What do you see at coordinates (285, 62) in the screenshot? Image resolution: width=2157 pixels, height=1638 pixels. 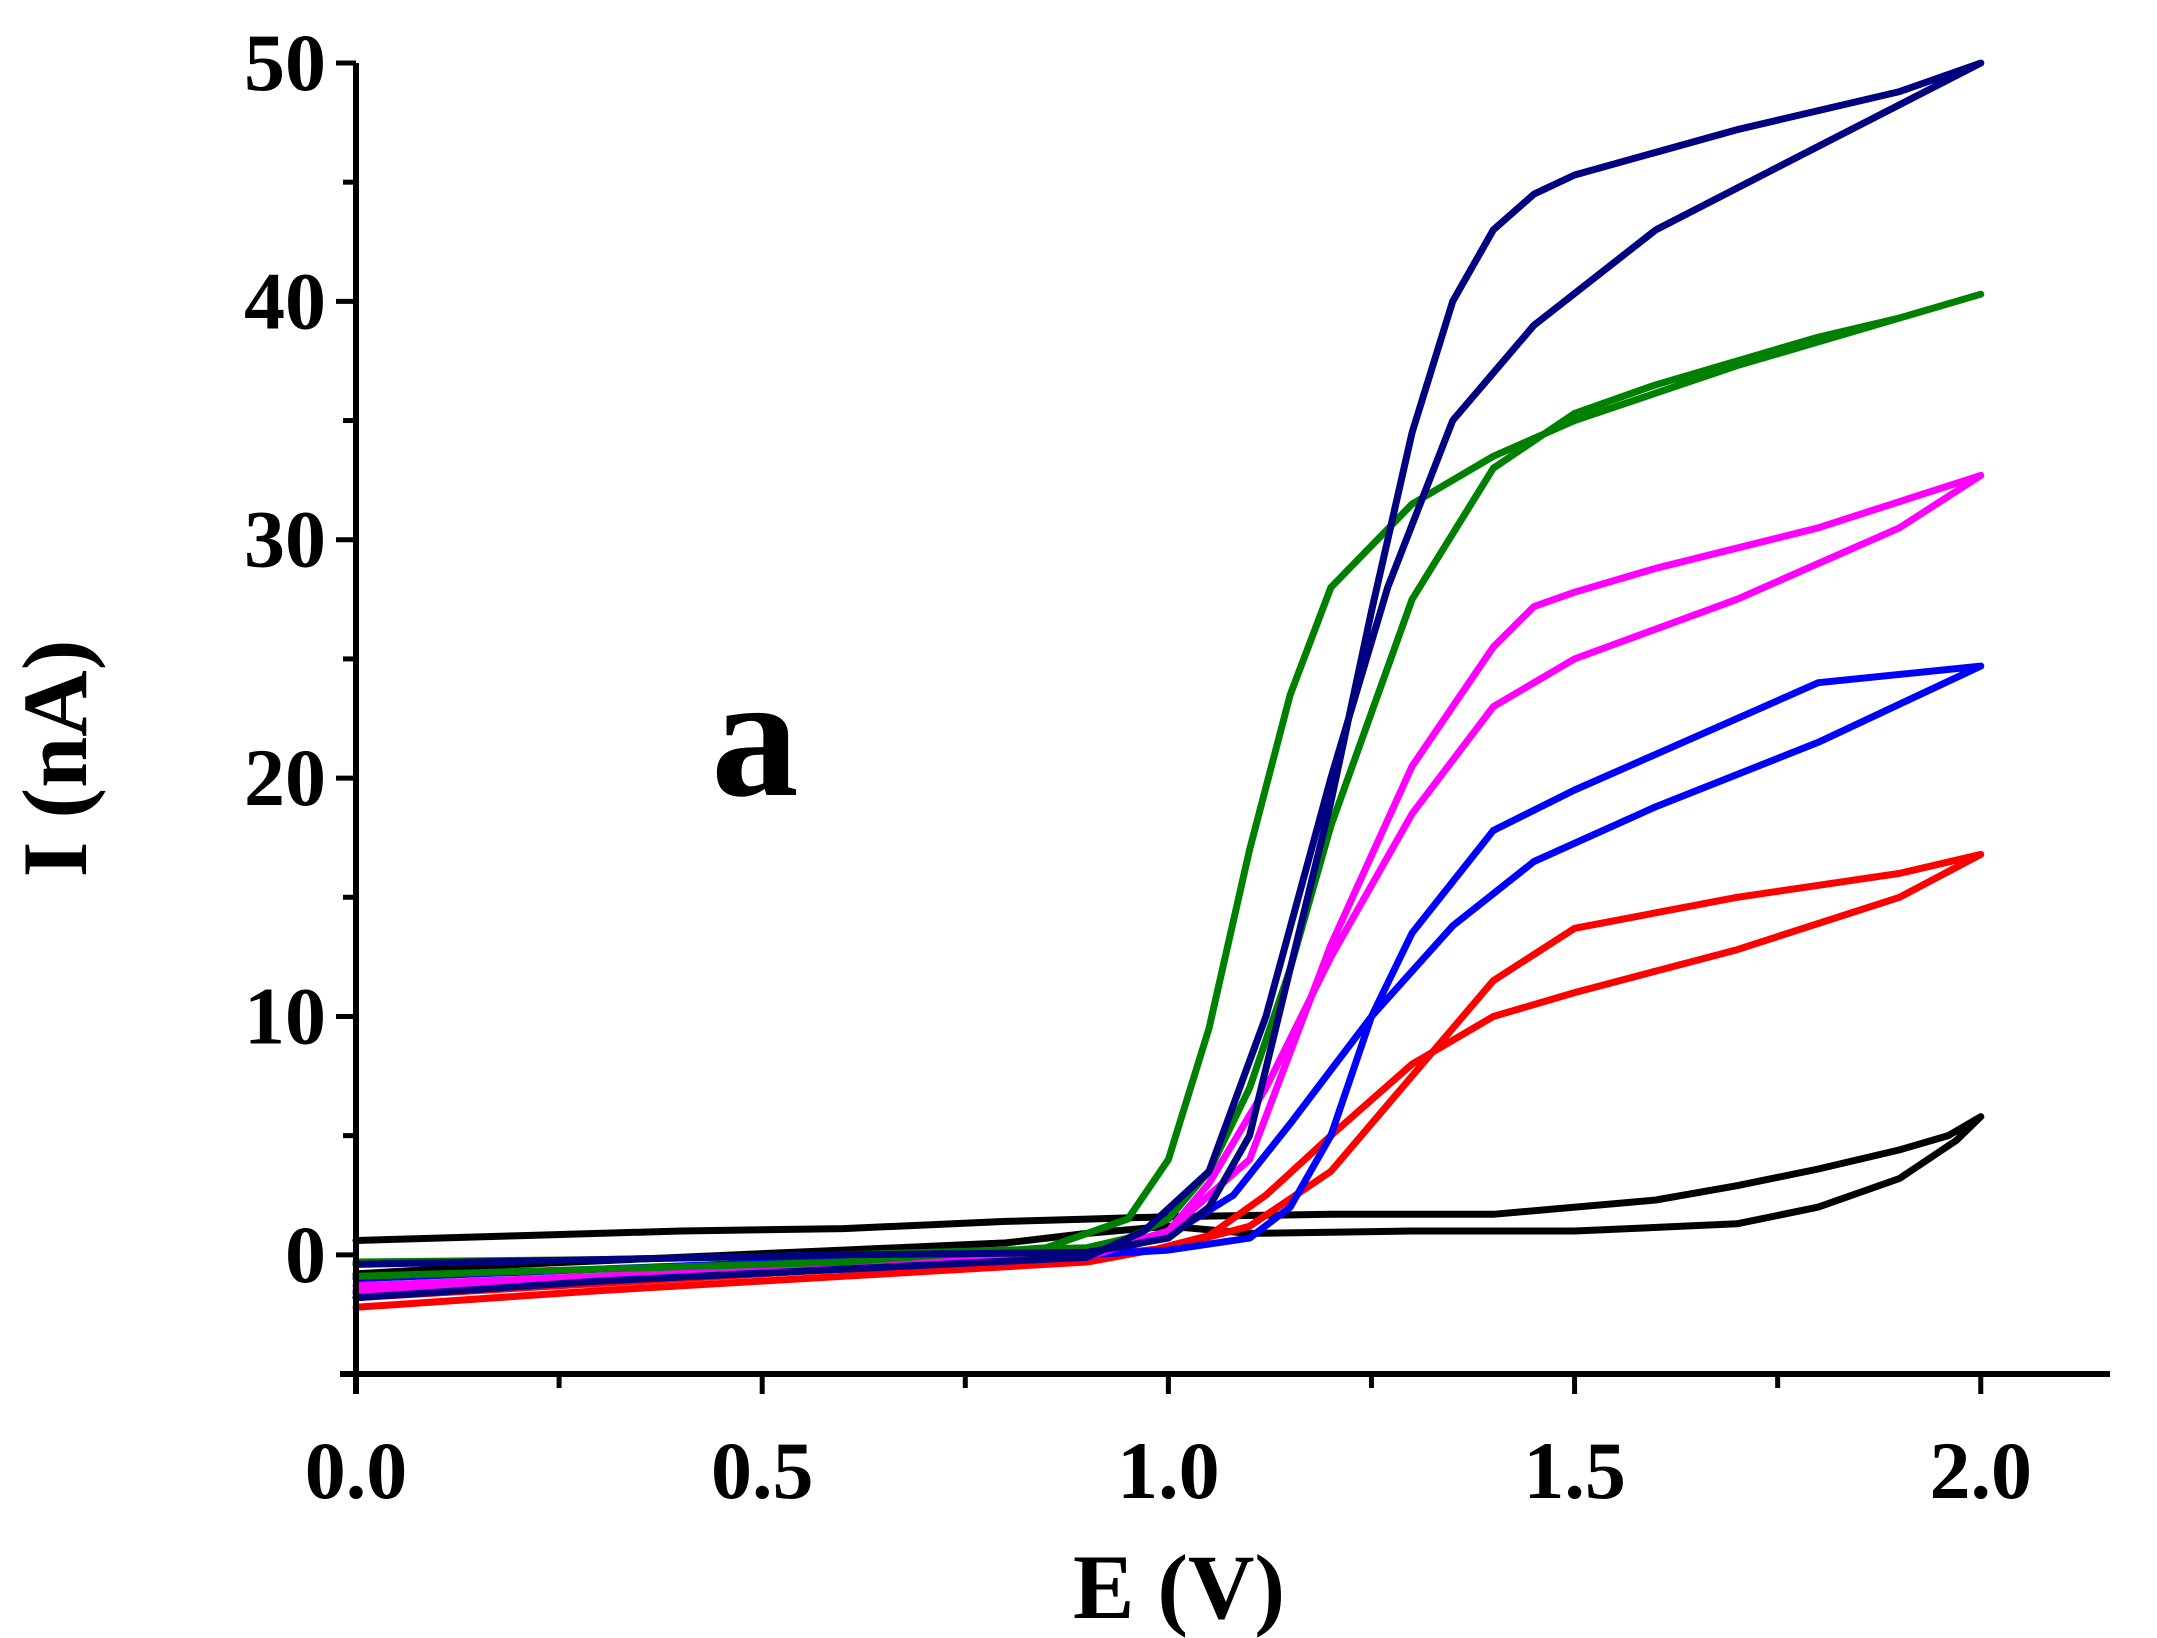 I see `y-tick-label: 50` at bounding box center [285, 62].